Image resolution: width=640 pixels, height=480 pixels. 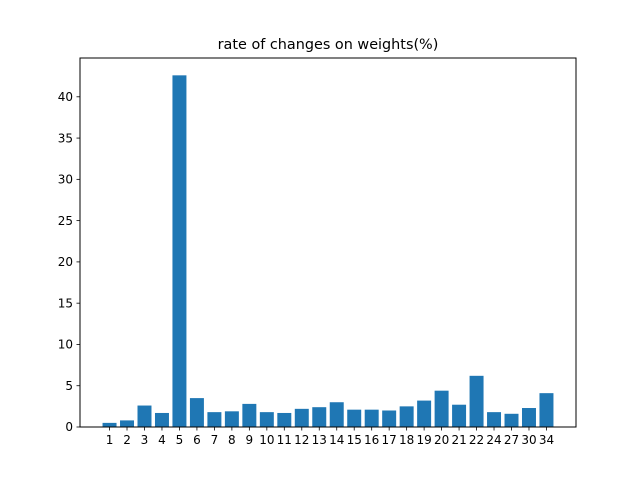 What do you see at coordinates (250, 440) in the screenshot?
I see `x-tick-label: 9` at bounding box center [250, 440].